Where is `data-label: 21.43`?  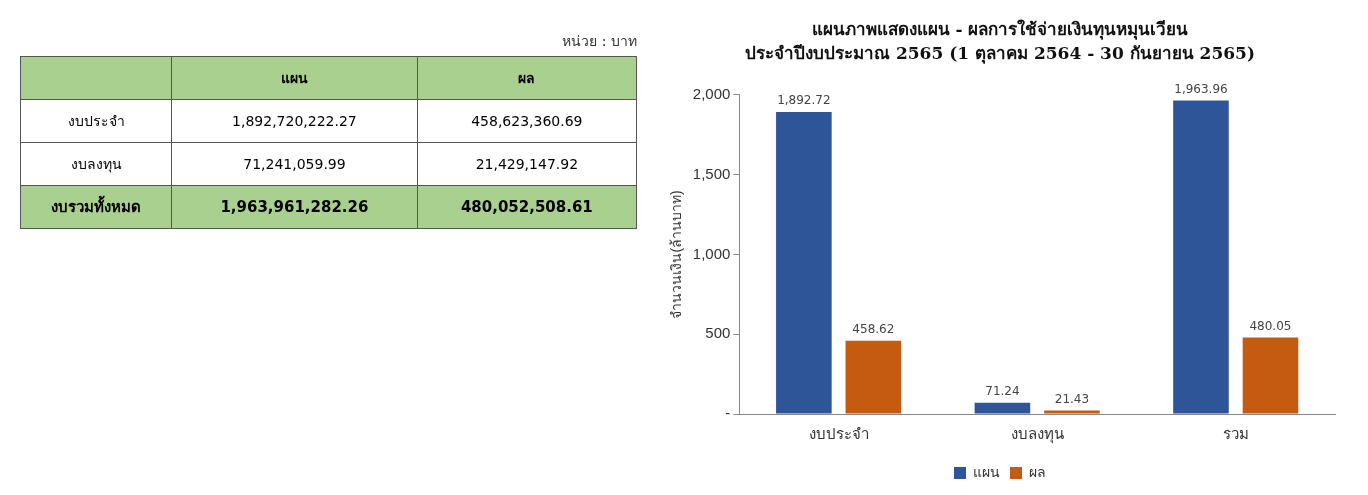
data-label: 21.43 is located at coordinates (1072, 398).